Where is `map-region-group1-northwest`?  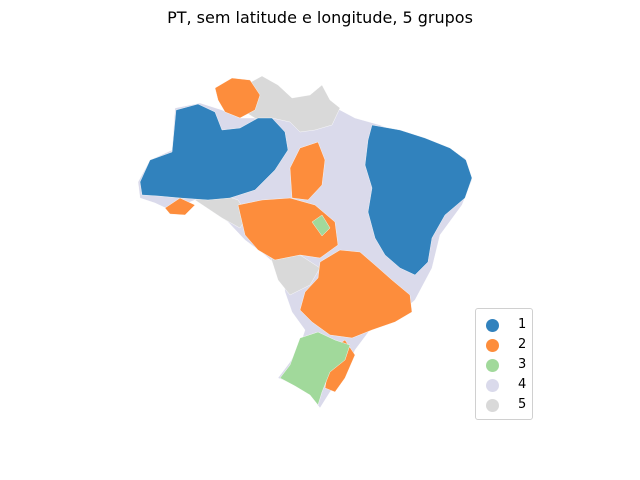
map-region-group1-northwest is located at coordinates (214, 152).